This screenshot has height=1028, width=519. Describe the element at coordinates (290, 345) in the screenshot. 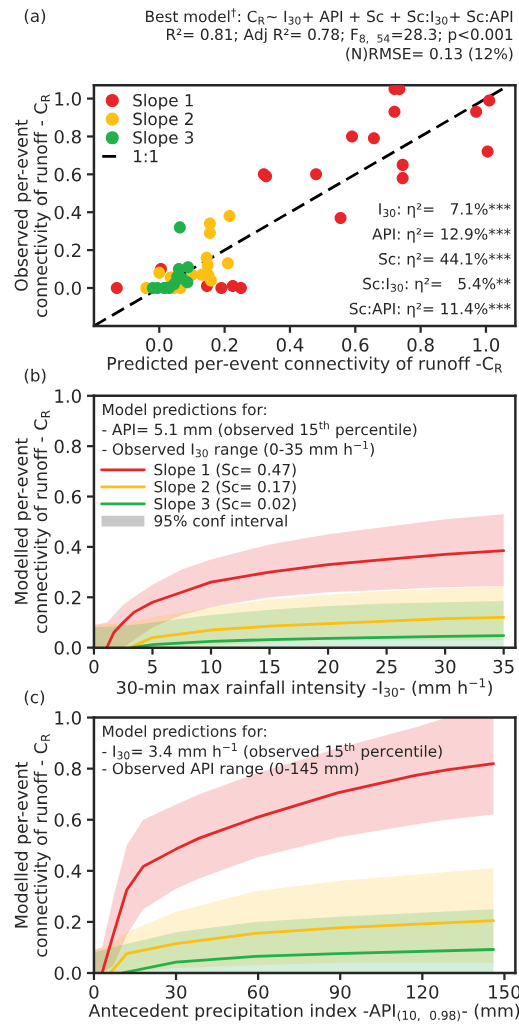

I see `x-tick-label: 0.4` at that location.